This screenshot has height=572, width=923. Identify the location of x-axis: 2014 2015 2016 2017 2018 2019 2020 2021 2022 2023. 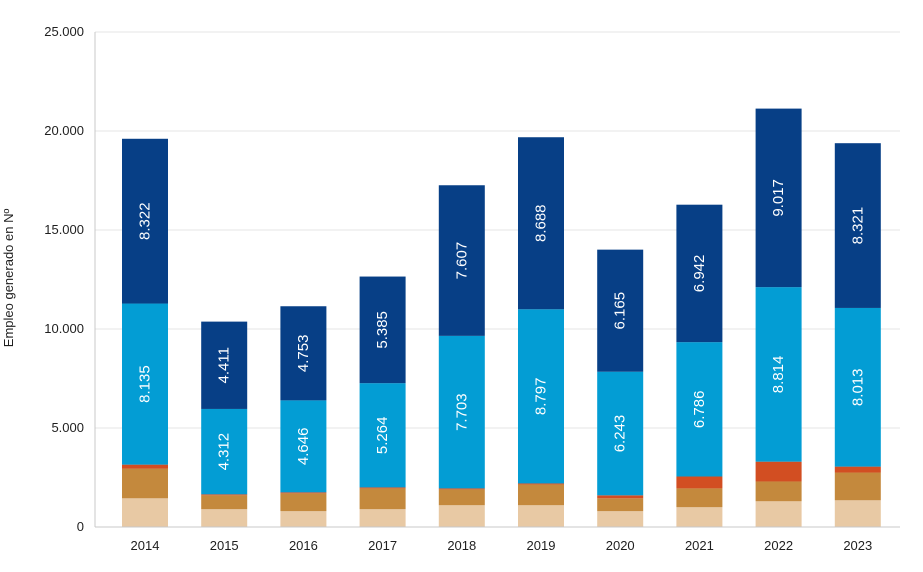
(497, 539).